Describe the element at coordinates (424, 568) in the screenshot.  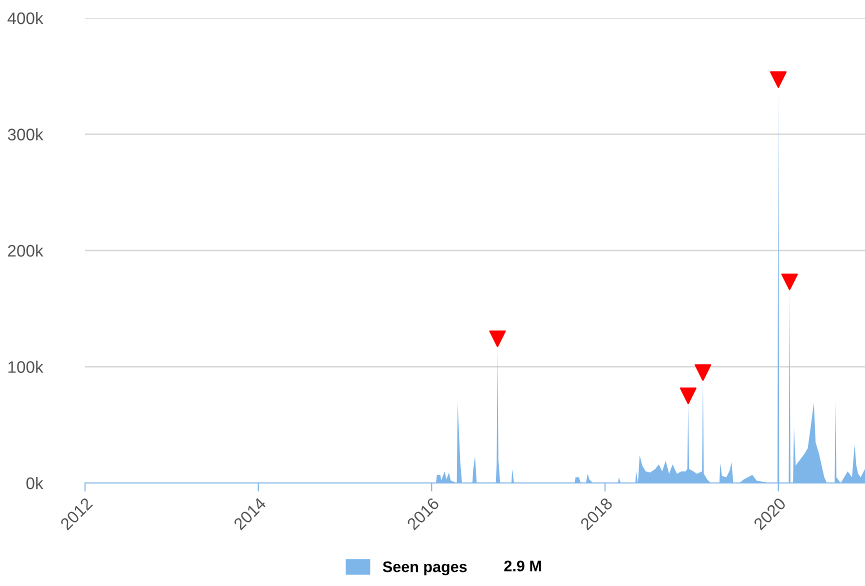
I see `legend-label: Seen pages` at that location.